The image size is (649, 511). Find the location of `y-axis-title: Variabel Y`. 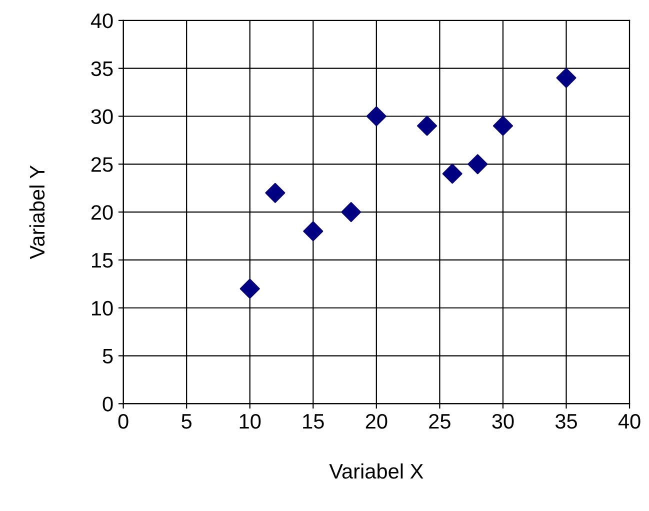

y-axis-title: Variabel Y is located at coordinates (37, 212).